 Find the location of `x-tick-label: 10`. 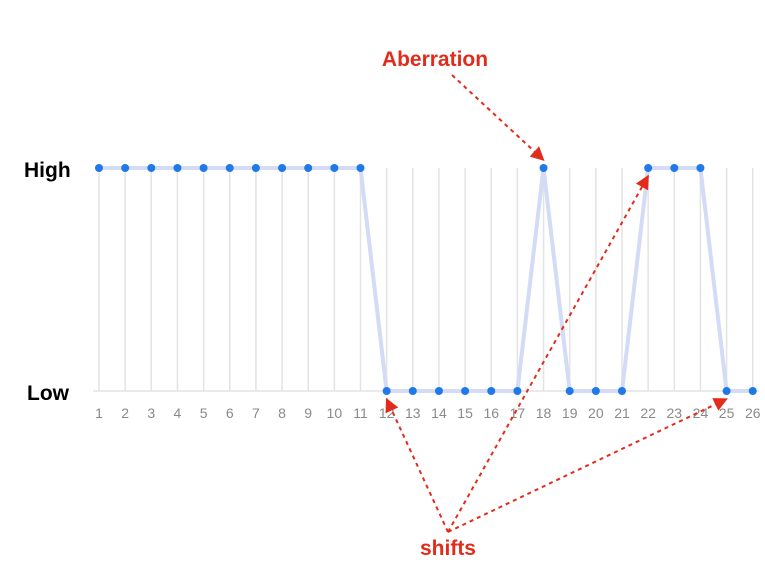

x-tick-label: 10 is located at coordinates (335, 413).